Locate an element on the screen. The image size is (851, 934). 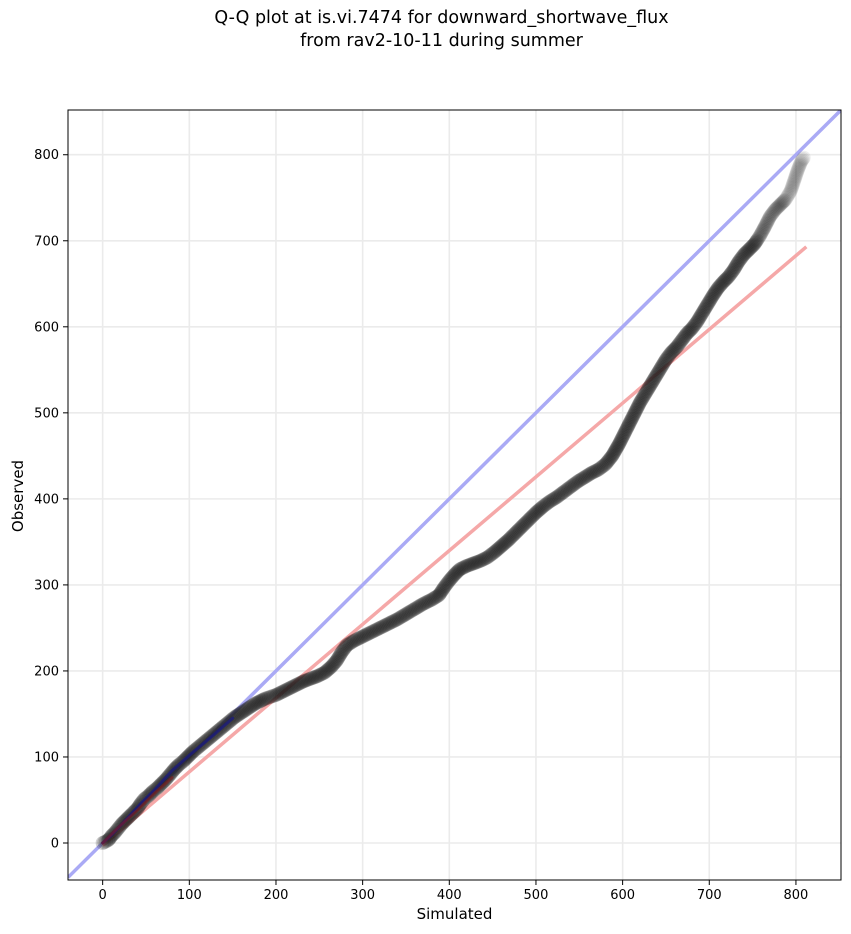
y-axis-label: Observed is located at coordinates (18, 496).